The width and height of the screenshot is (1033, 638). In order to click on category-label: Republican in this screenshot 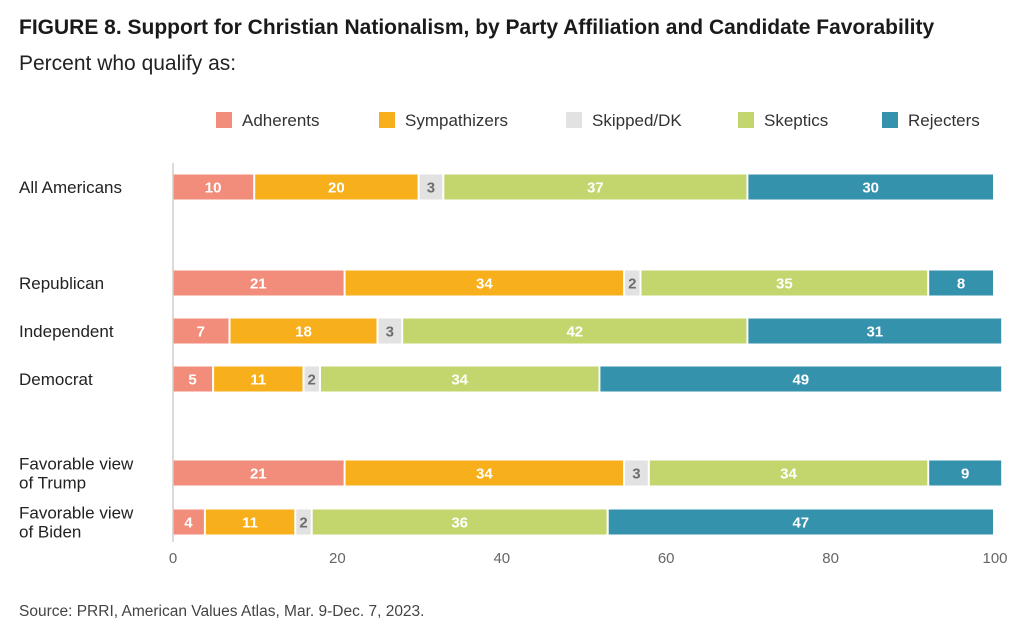, I will do `click(61, 283)`.